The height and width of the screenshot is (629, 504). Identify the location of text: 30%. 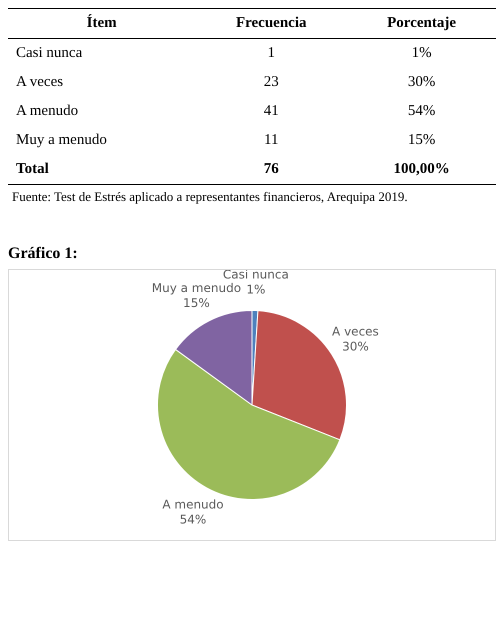
(422, 82).